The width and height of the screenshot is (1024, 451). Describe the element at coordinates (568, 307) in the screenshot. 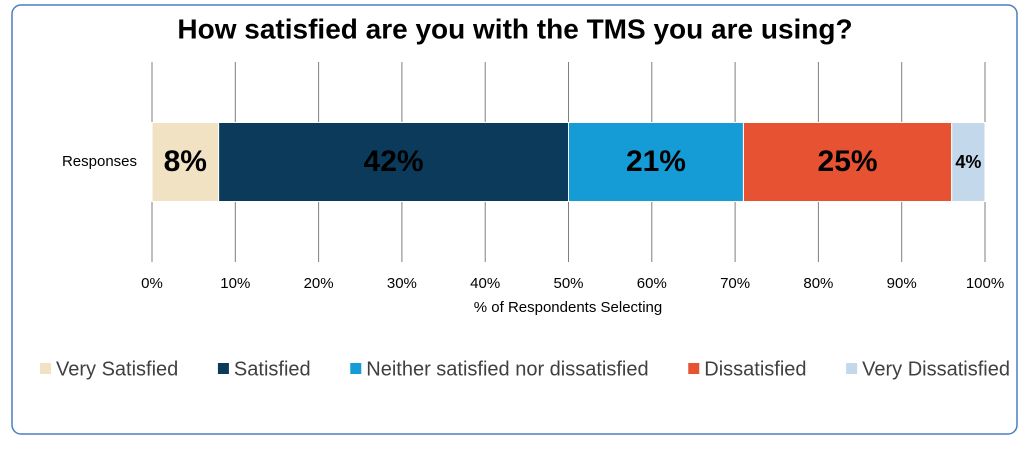

I see `x-axis-title: % of Respondents Selecting` at that location.